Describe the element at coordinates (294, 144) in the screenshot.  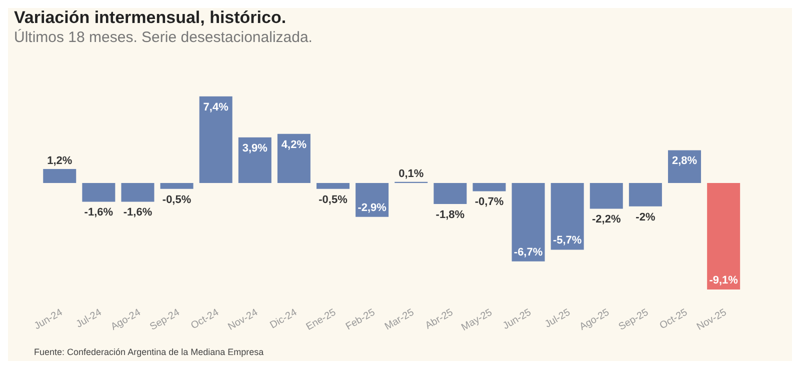
I see `data-label: 4,2%` at that location.